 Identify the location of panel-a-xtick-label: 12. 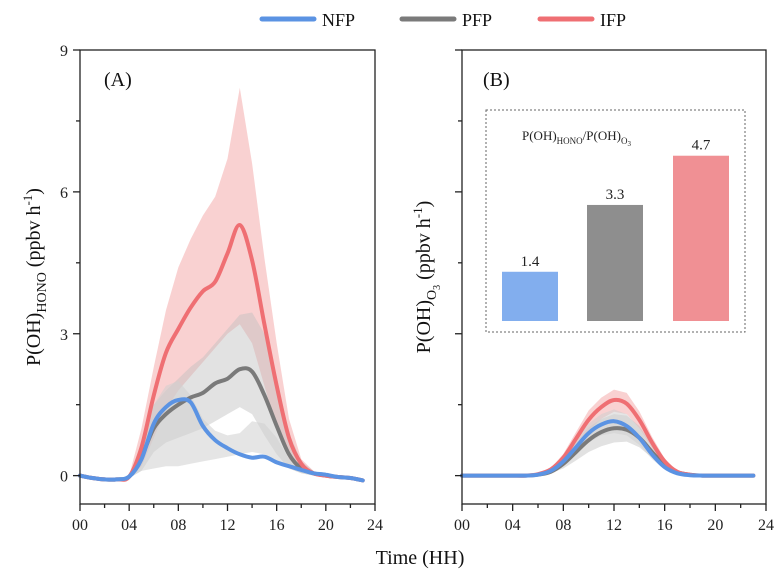
(228, 525).